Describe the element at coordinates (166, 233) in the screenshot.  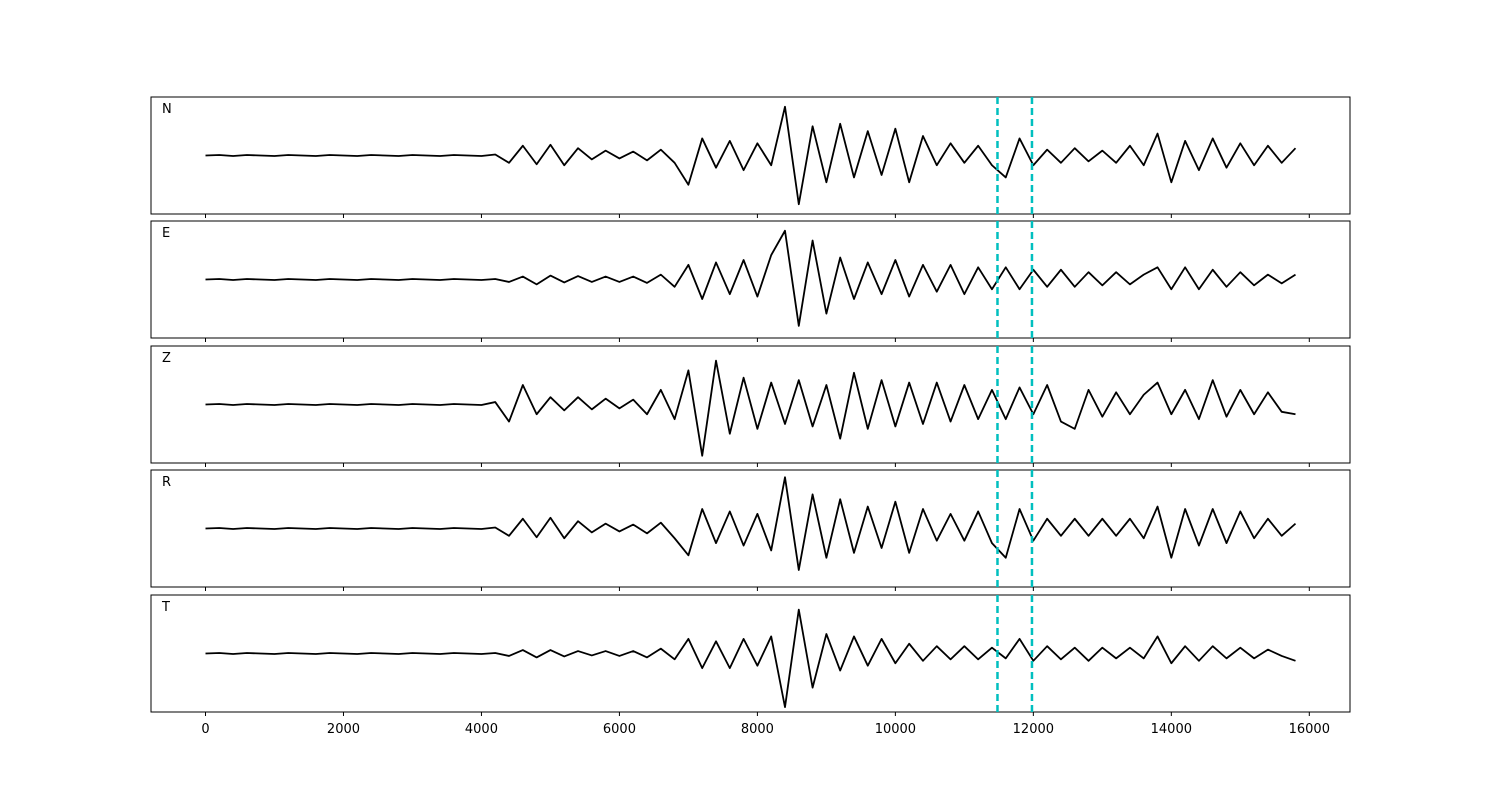
I see `panel-label: E` at that location.